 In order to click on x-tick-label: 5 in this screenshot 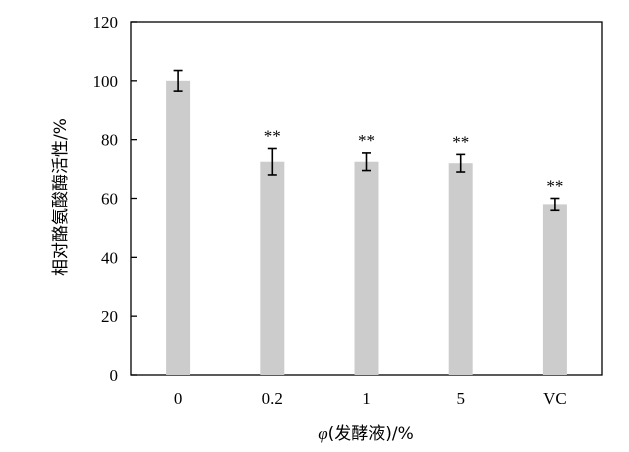, I will do `click(460, 398)`.